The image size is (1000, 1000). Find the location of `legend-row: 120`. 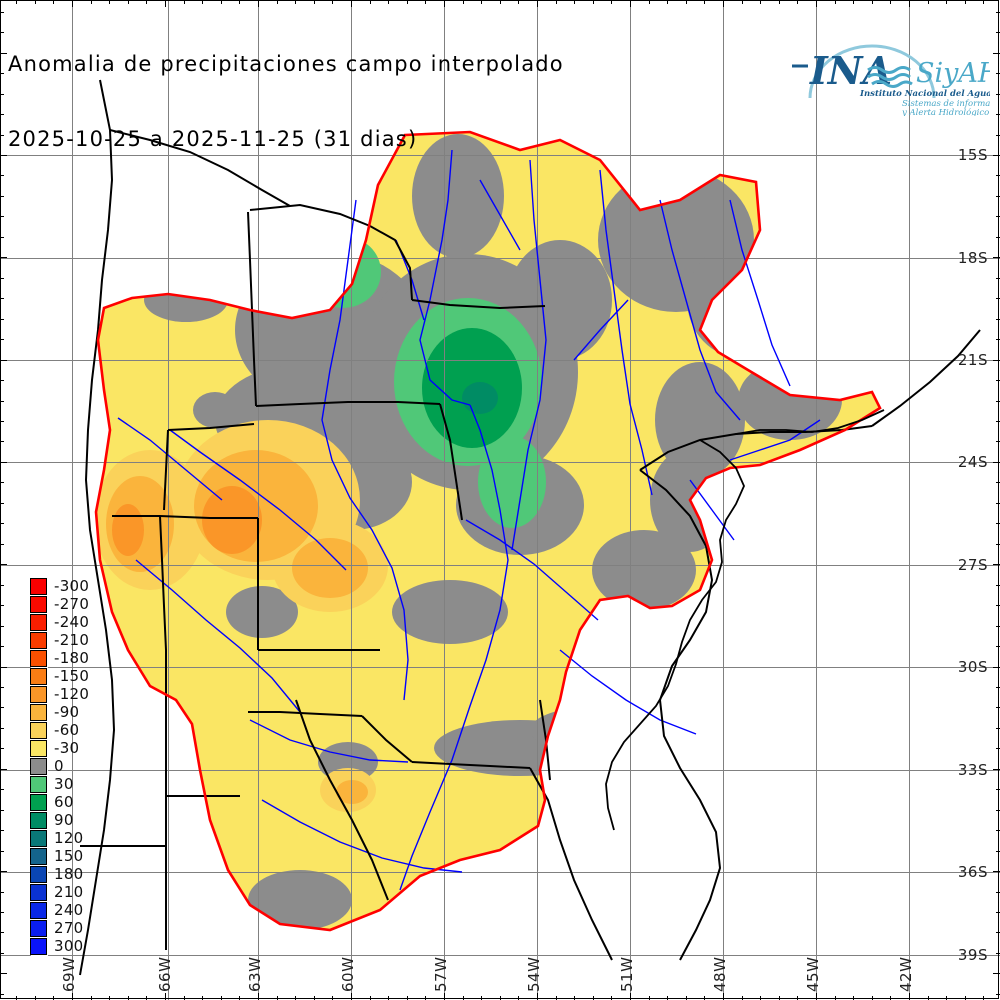

legend-row: 120 is located at coordinates (61, 838).